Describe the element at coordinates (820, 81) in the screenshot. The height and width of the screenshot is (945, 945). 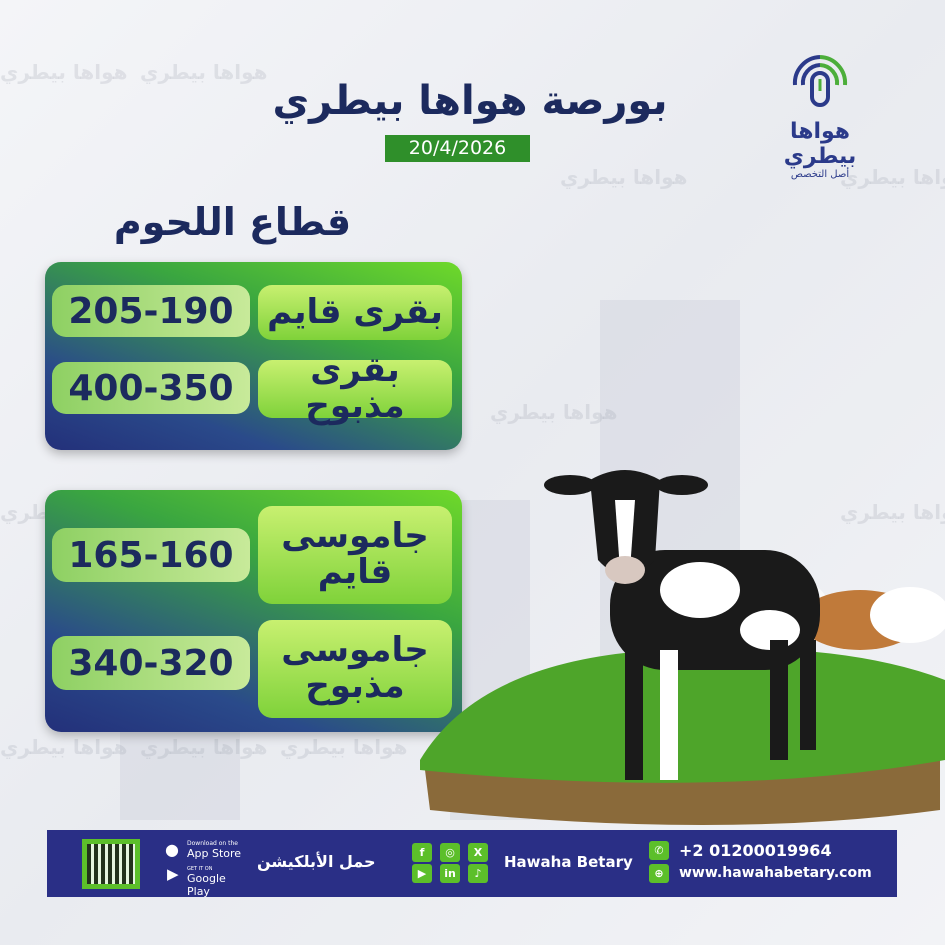
I see `signal-logo-icon` at that location.